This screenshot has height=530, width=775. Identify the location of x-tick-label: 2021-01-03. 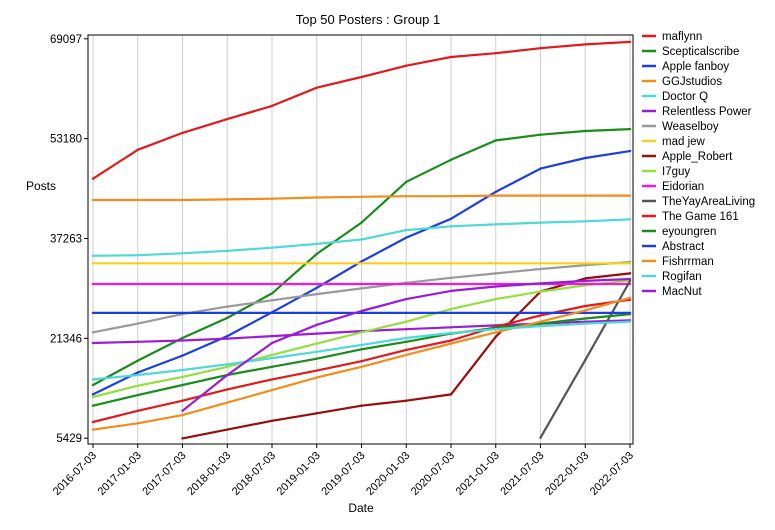
(478, 474).